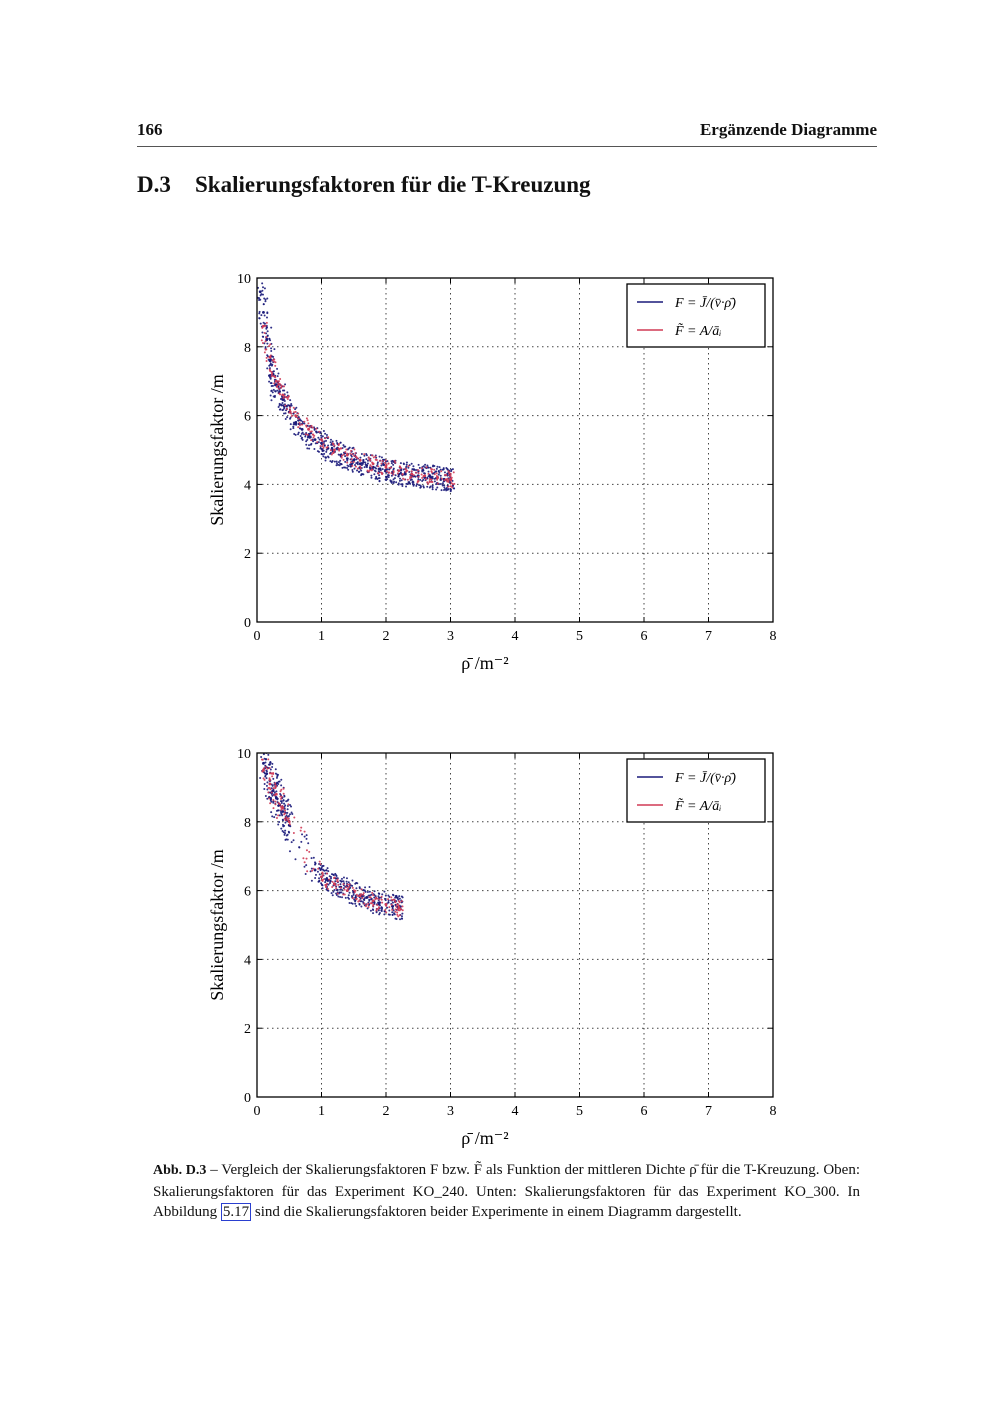  What do you see at coordinates (154, 184) in the screenshot?
I see `section-number: D.3` at bounding box center [154, 184].